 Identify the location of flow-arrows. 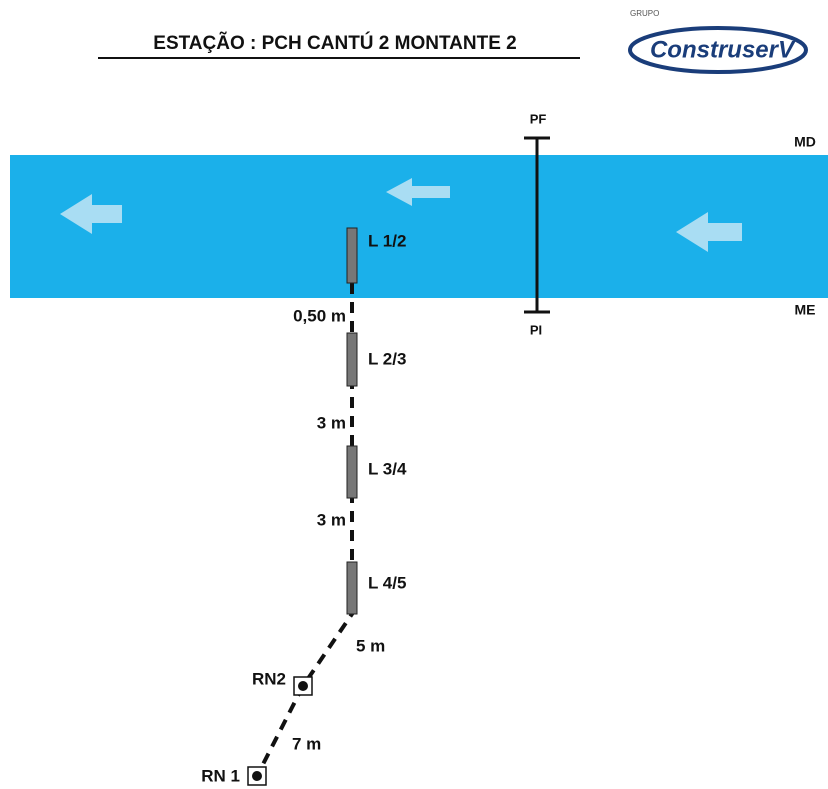
(401, 215).